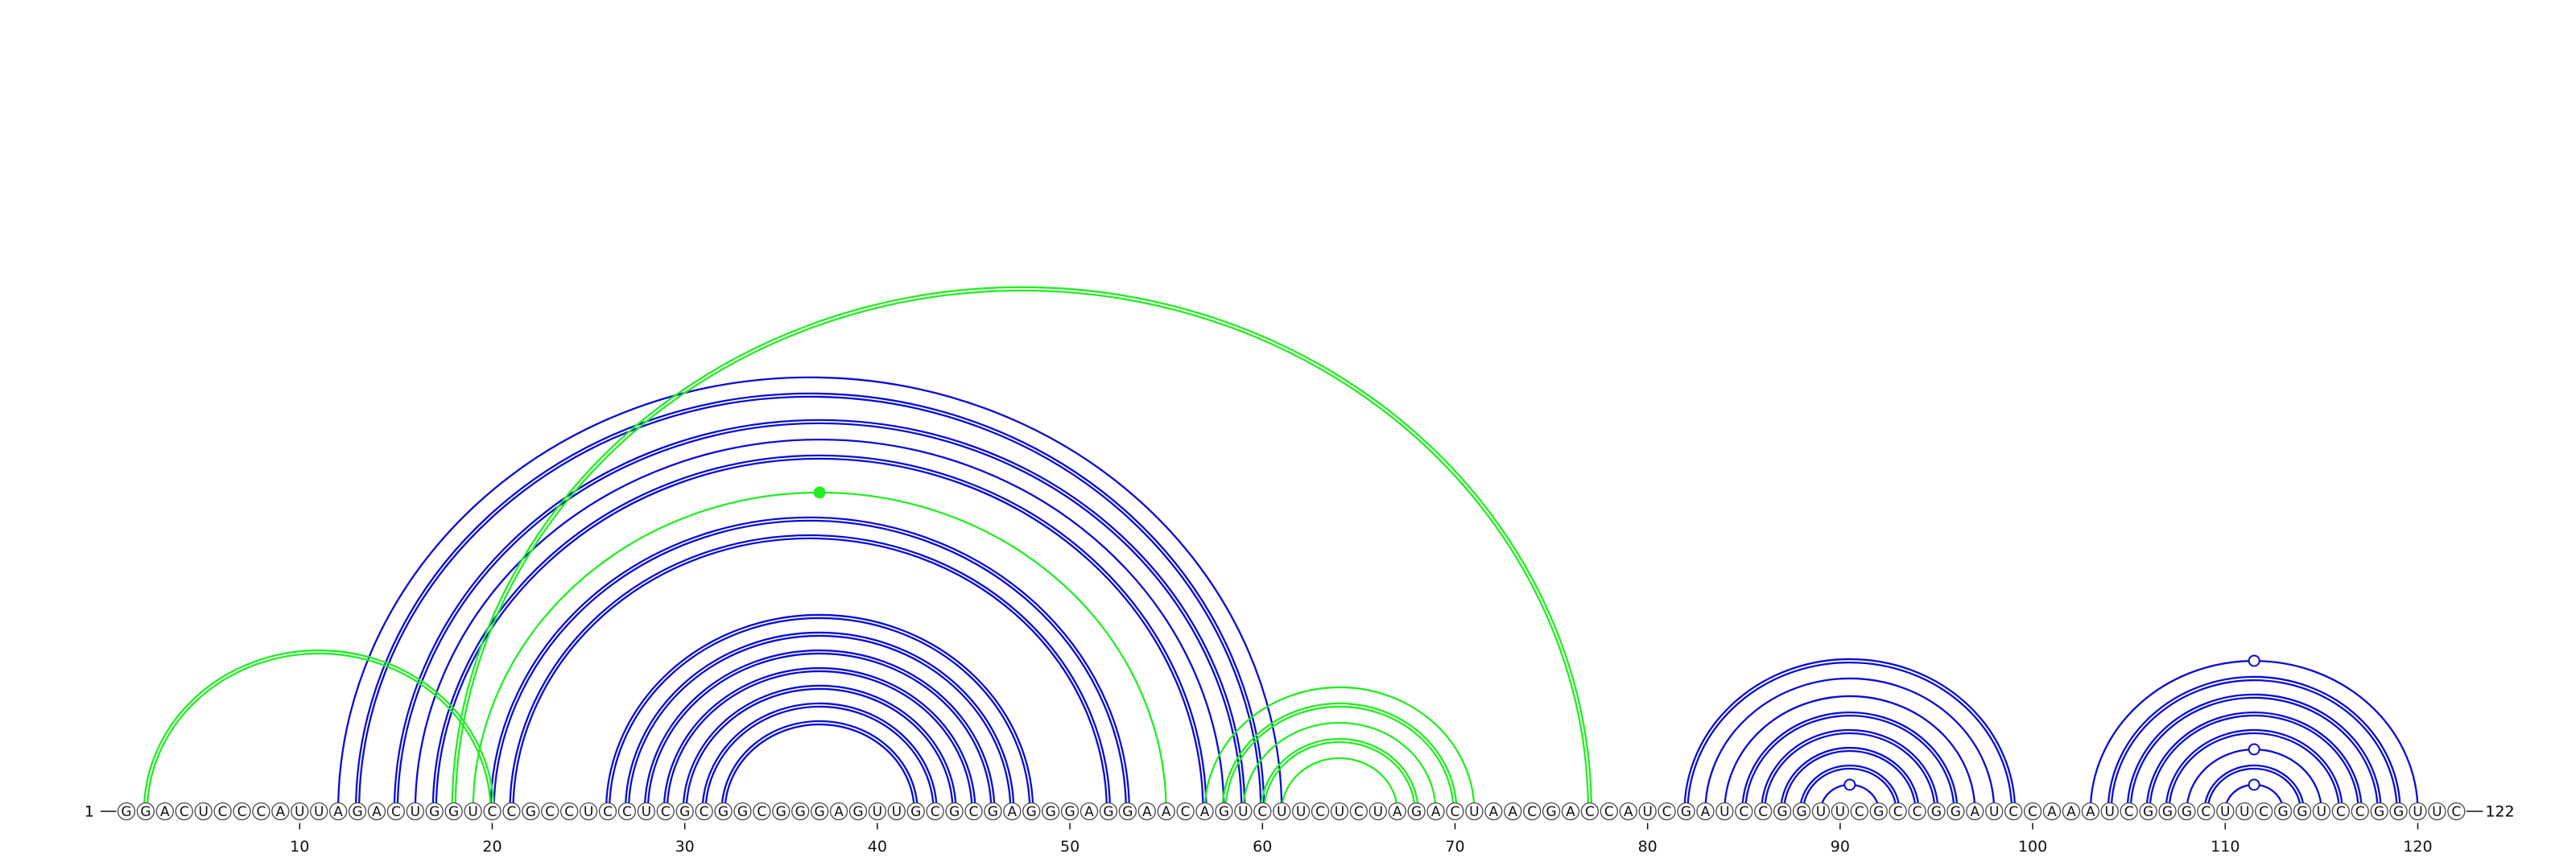 The height and width of the screenshot is (858, 2576). Describe the element at coordinates (492, 839) in the screenshot. I see `tick: 20` at that location.